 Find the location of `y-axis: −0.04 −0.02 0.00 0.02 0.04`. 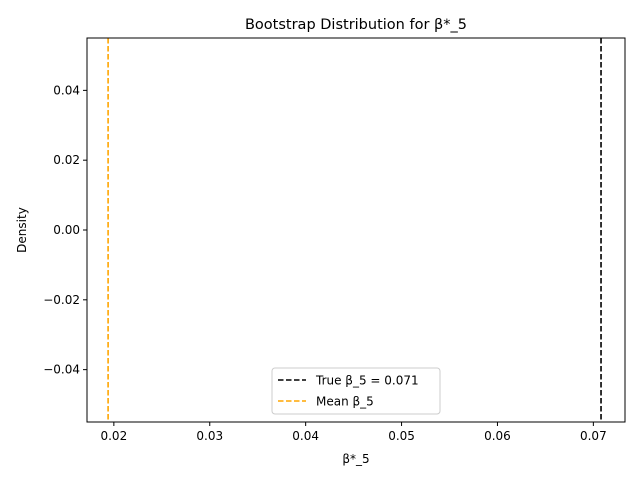

y-axis: −0.04 −0.02 0.00 0.02 0.04 is located at coordinates (65, 230).